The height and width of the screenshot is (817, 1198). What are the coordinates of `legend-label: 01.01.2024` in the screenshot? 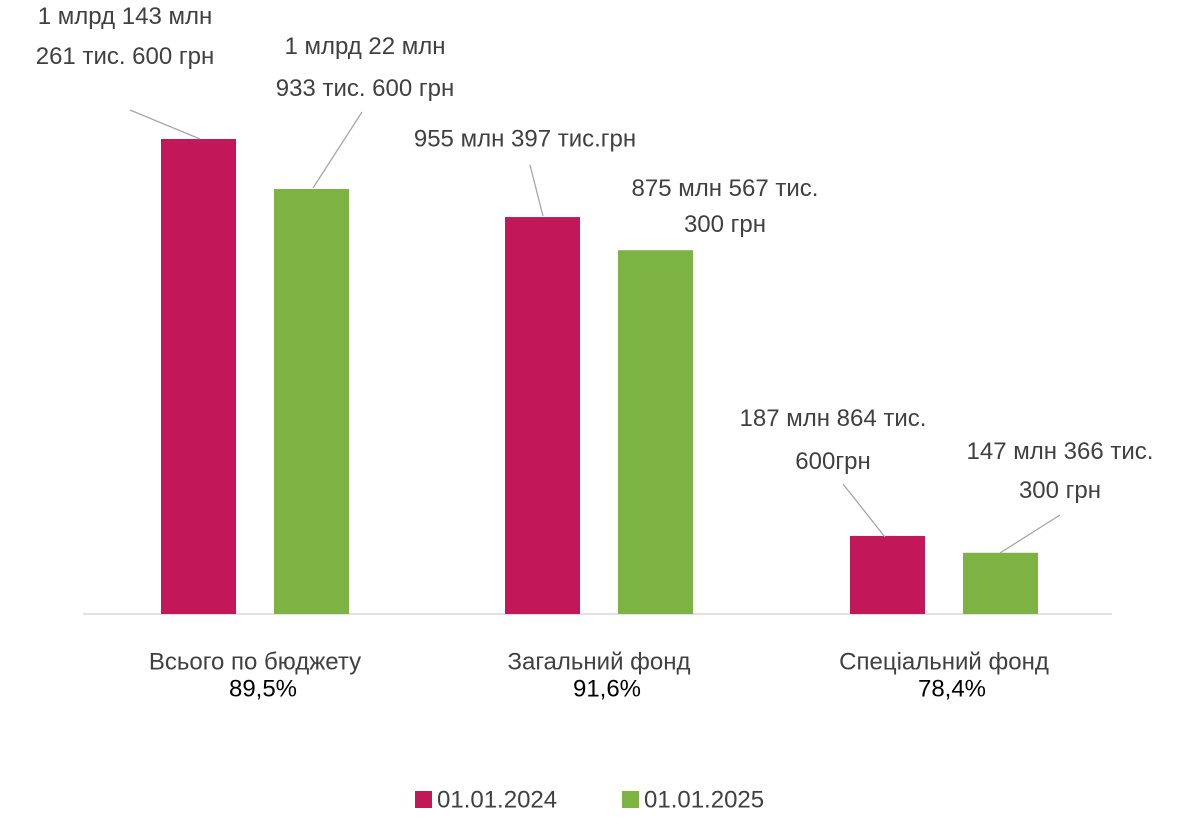 It's located at (497, 799).